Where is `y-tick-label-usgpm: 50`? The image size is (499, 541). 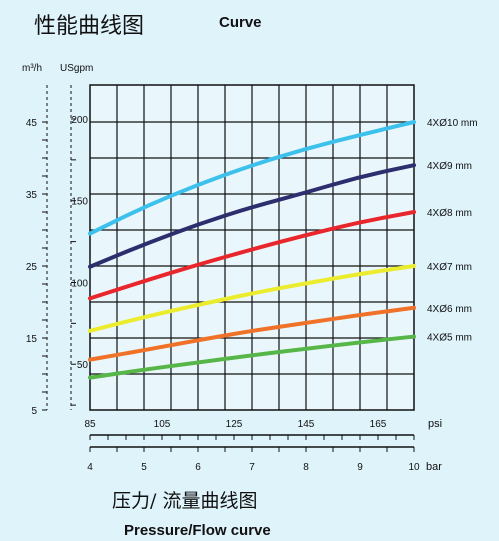 y-tick-label-usgpm: 50 is located at coordinates (83, 365).